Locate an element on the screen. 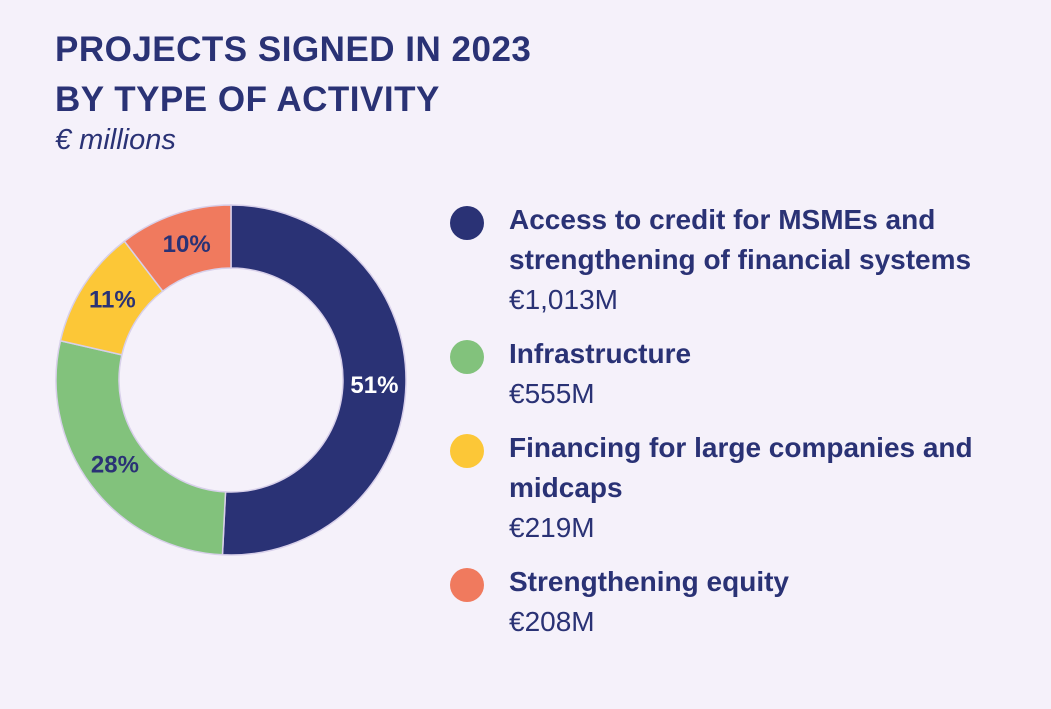 Image resolution: width=1051 pixels, height=709 pixels. legend-label: Strengthening equity is located at coordinates (649, 581).